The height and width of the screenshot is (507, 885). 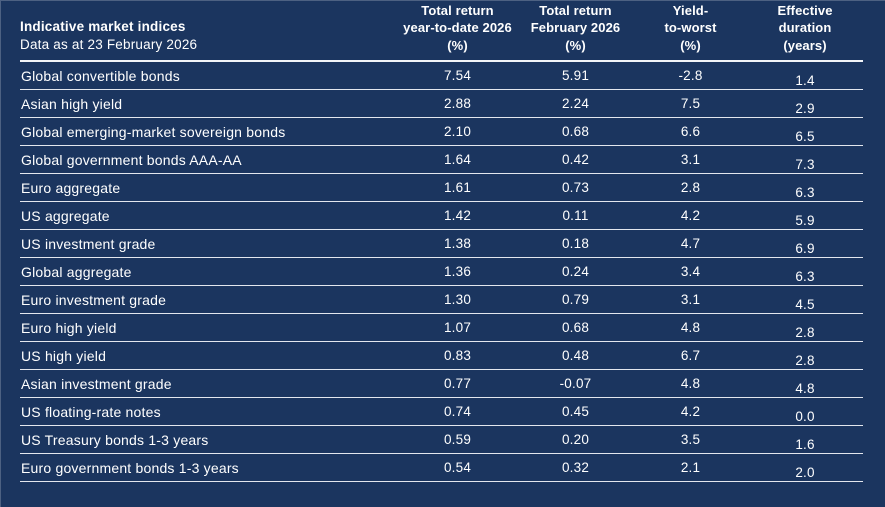 What do you see at coordinates (805, 304) in the screenshot?
I see `cell-value: 4.5` at bounding box center [805, 304].